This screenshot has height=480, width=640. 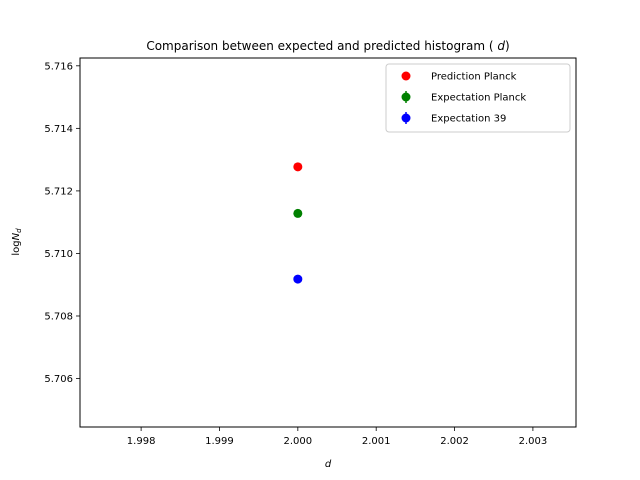 What do you see at coordinates (58, 254) in the screenshot?
I see `y-tick-label: 5.710` at bounding box center [58, 254].